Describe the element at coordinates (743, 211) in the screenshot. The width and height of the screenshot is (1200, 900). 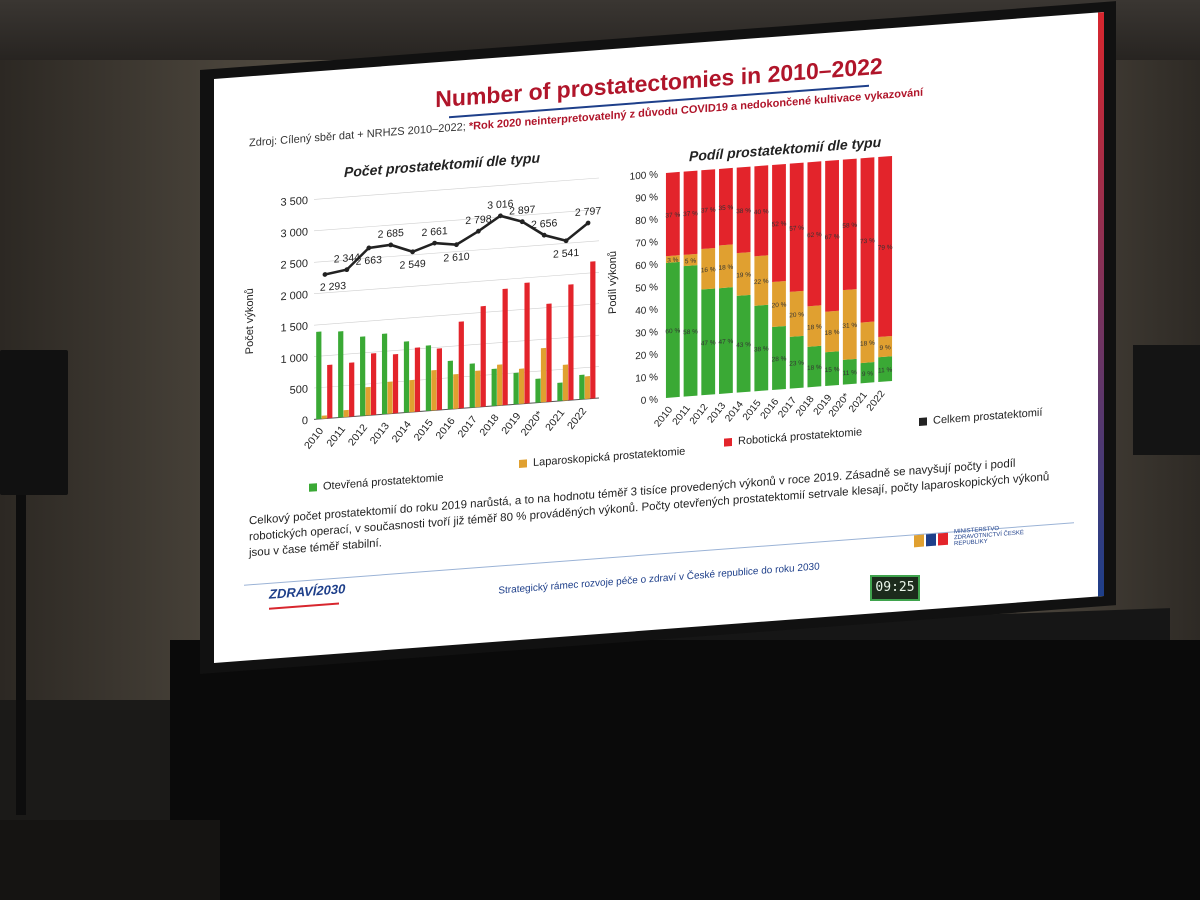
I see `segment-label-robotic: 38 %` at that location.